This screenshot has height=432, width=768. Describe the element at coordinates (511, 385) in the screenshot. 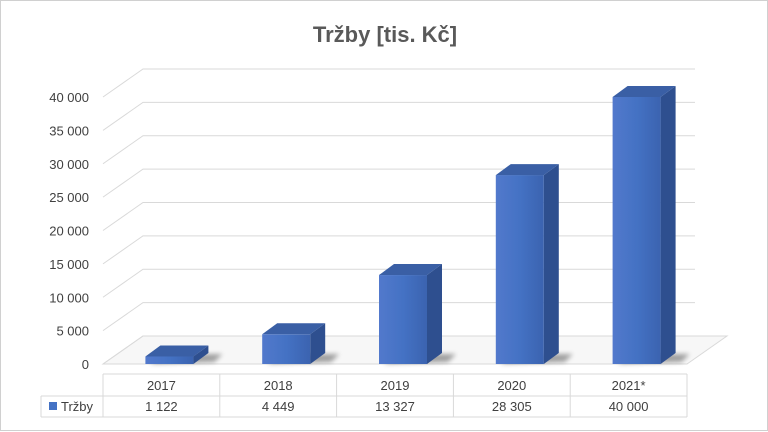

I see `x-category-label: 2020` at that location.